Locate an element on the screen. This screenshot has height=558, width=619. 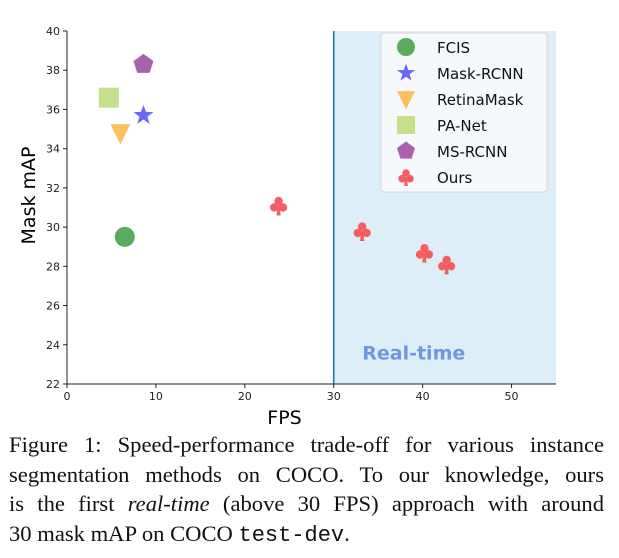
legend-marker-ours is located at coordinates (406, 177).